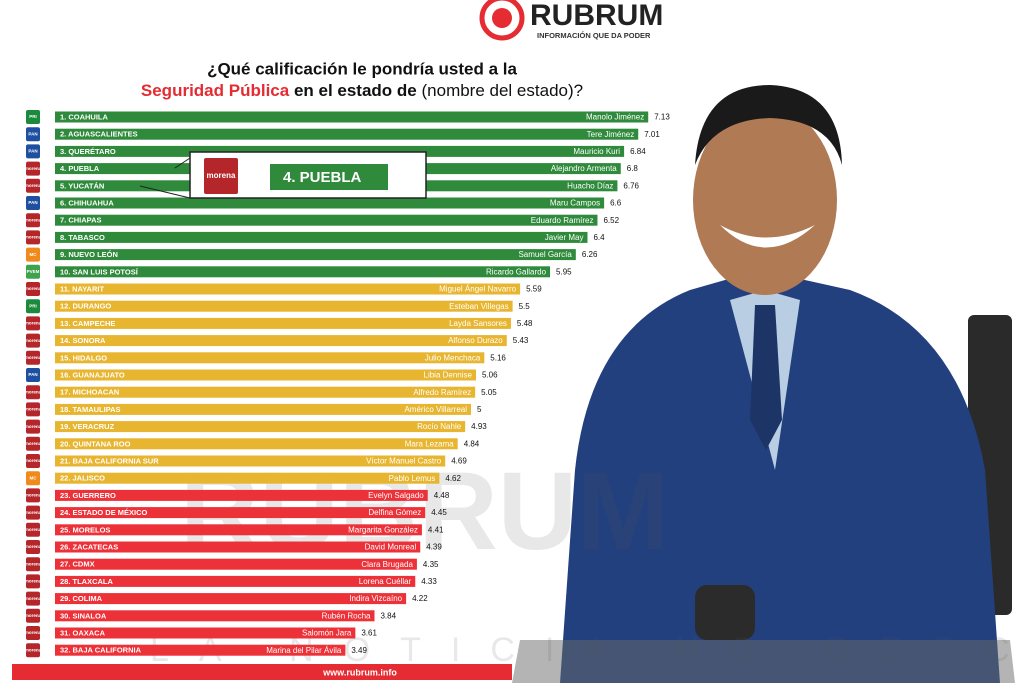 This screenshot has width=1024, height=688. Describe the element at coordinates (165, 192) in the screenshot. I see `callout-line` at that location.